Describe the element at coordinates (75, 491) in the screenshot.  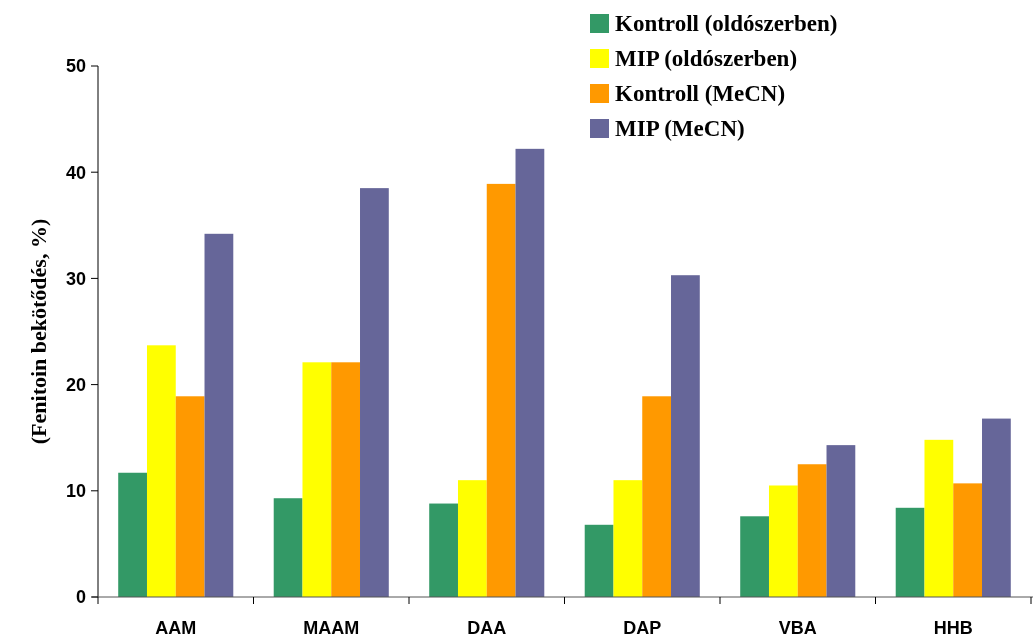
I see `y-tick-label: 10` at that location.